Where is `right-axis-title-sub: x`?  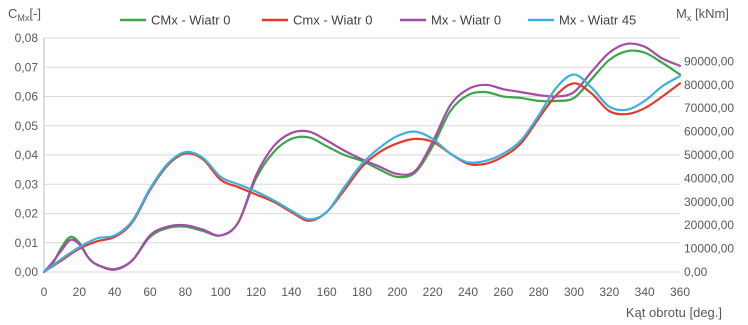 right-axis-title-sub: x is located at coordinates (689, 18).